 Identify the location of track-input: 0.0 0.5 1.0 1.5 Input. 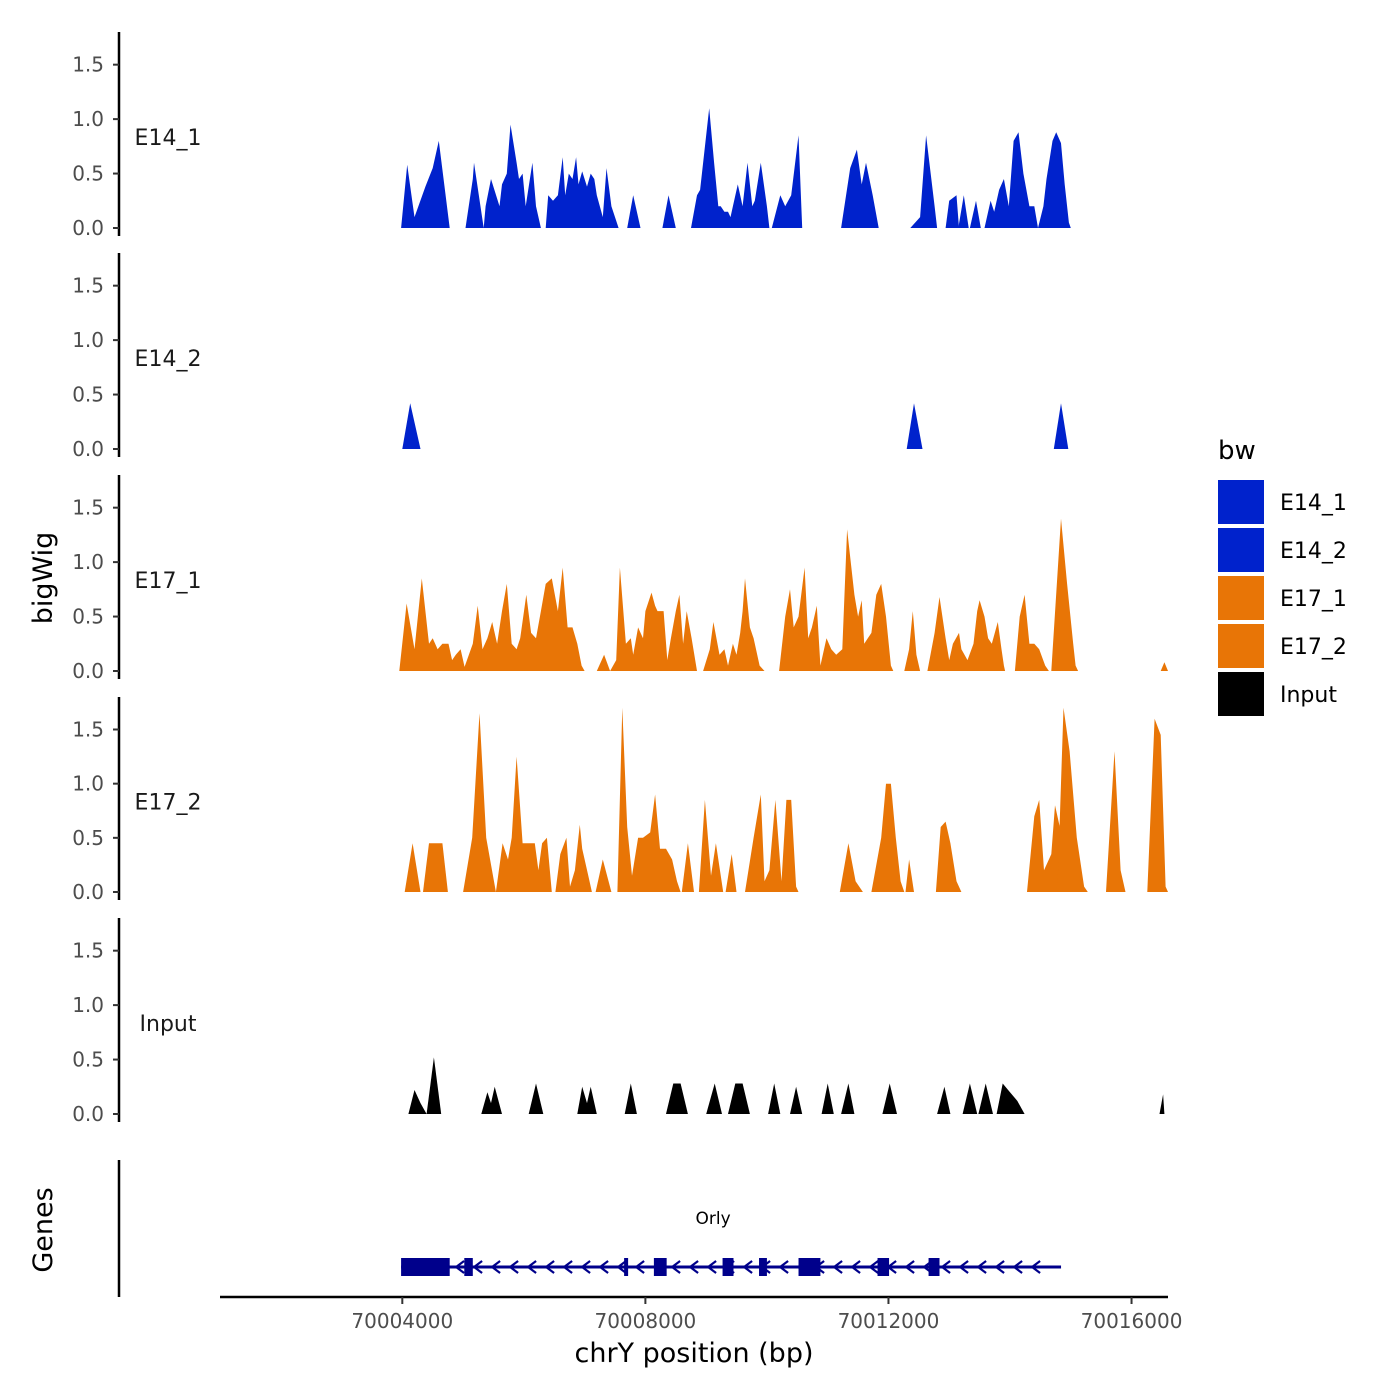
(618, 1022).